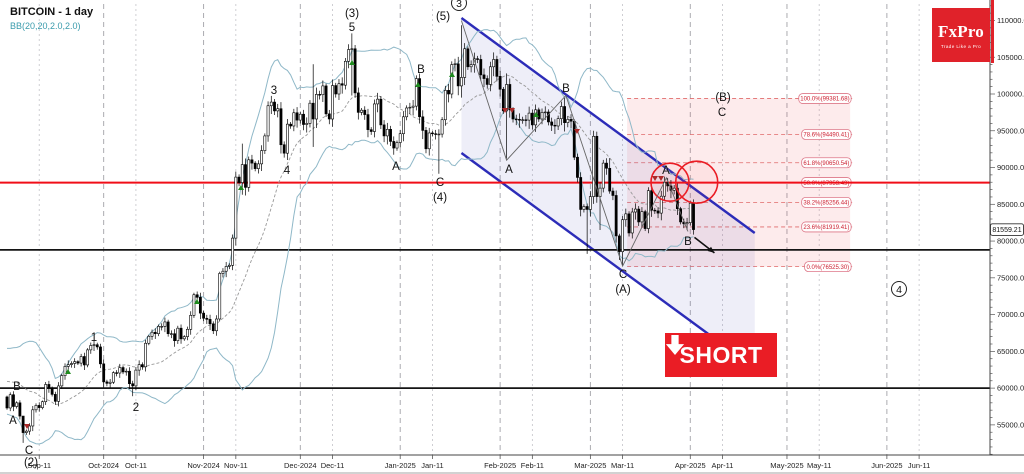 The width and height of the screenshot is (1024, 474). What do you see at coordinates (400, 465) in the screenshot?
I see `time-tick-label: Jan-2025` at bounding box center [400, 465].